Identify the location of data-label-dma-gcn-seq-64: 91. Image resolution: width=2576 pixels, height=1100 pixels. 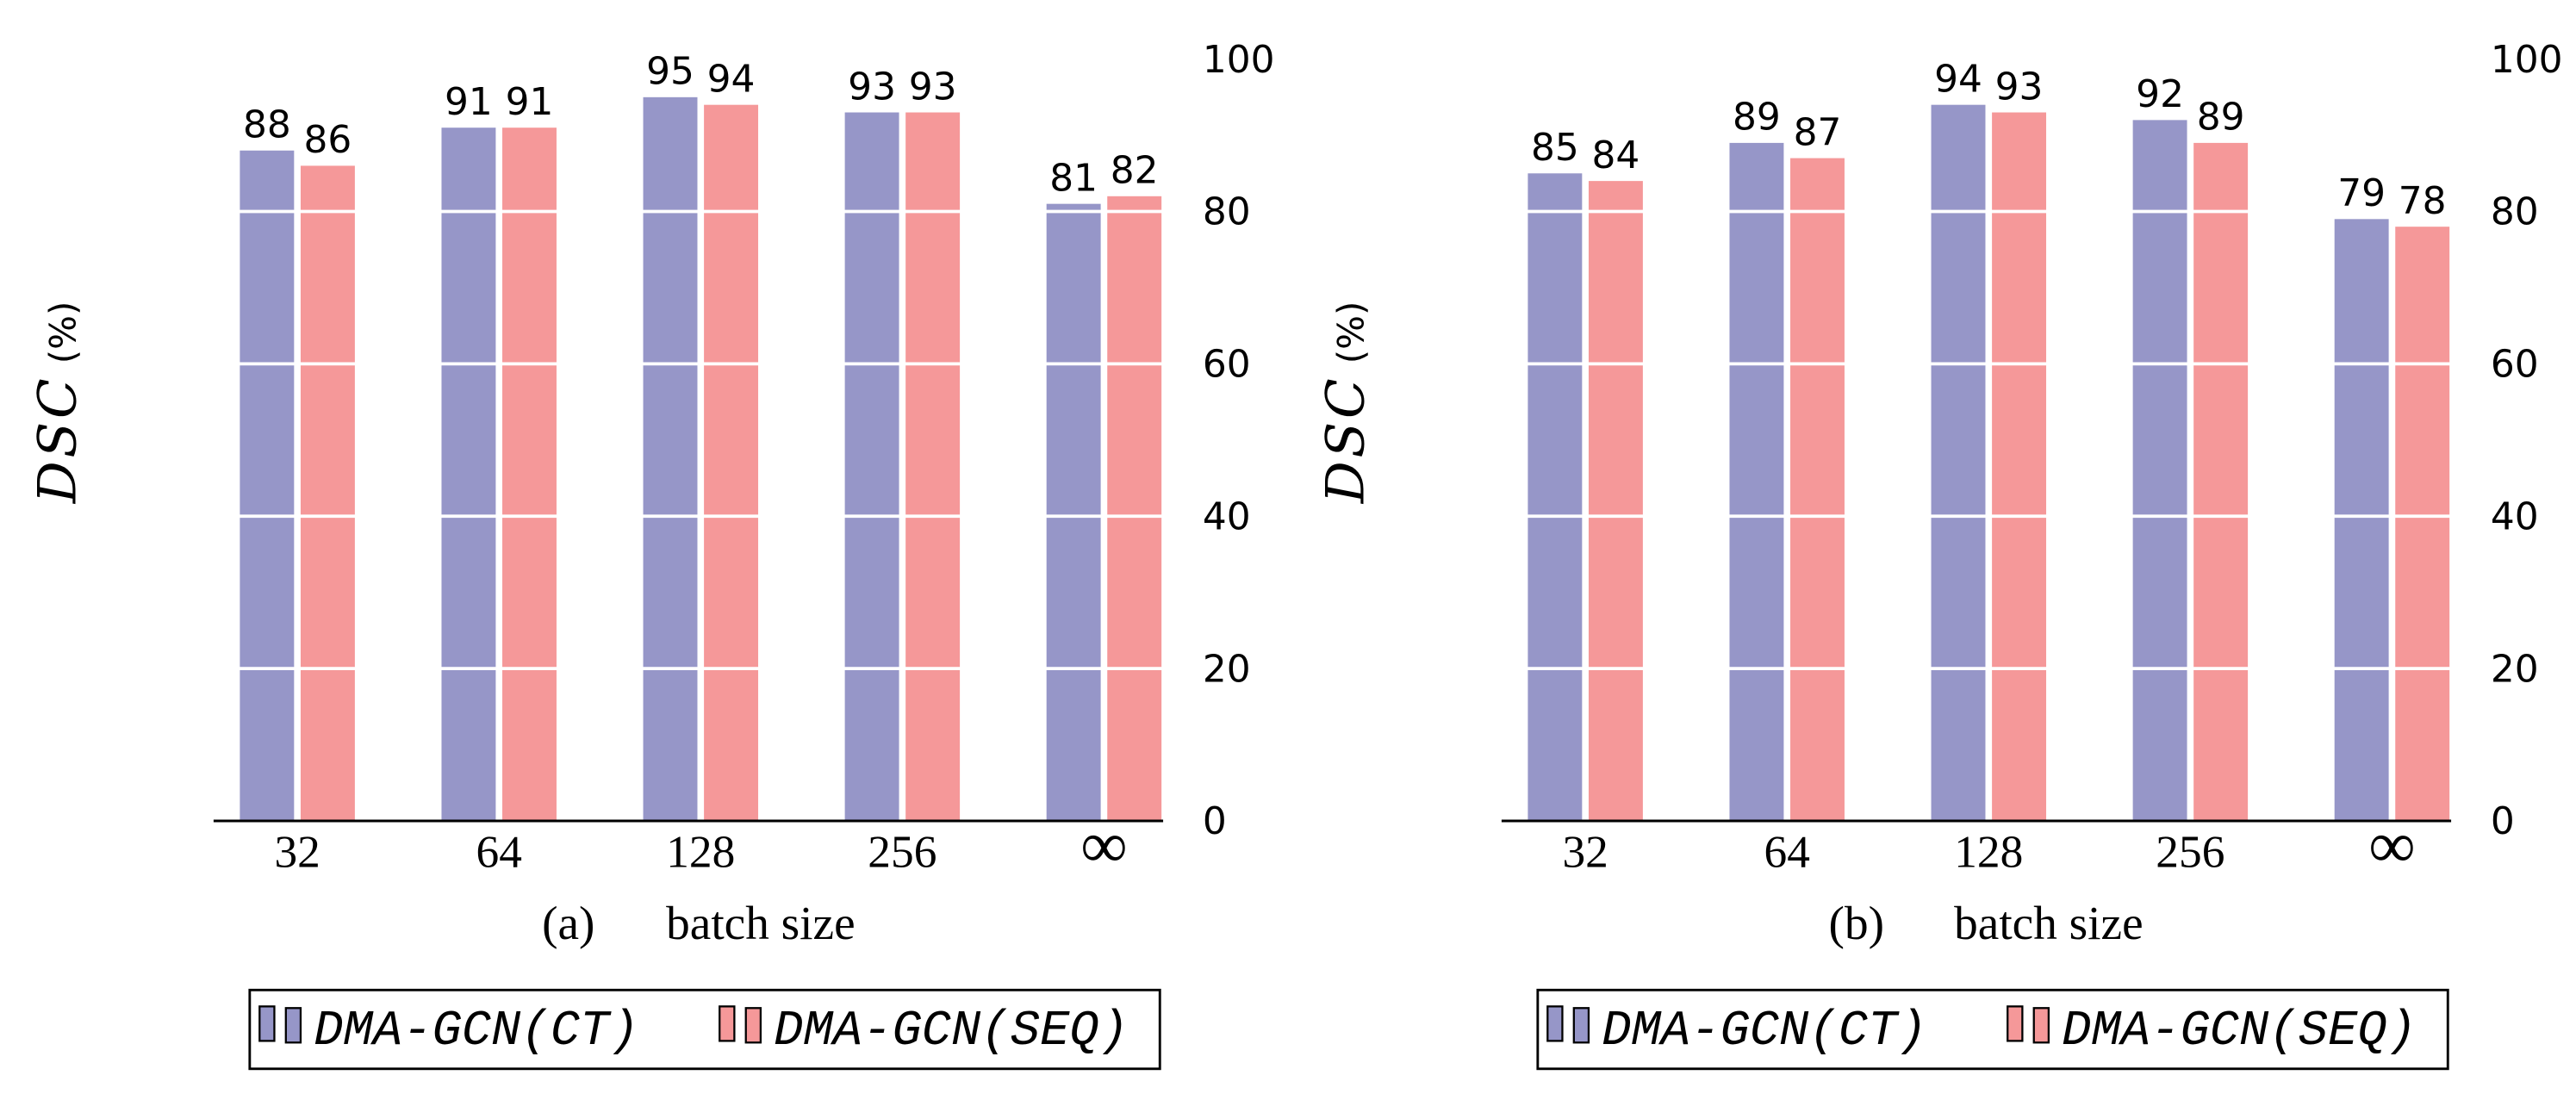
(530, 102).